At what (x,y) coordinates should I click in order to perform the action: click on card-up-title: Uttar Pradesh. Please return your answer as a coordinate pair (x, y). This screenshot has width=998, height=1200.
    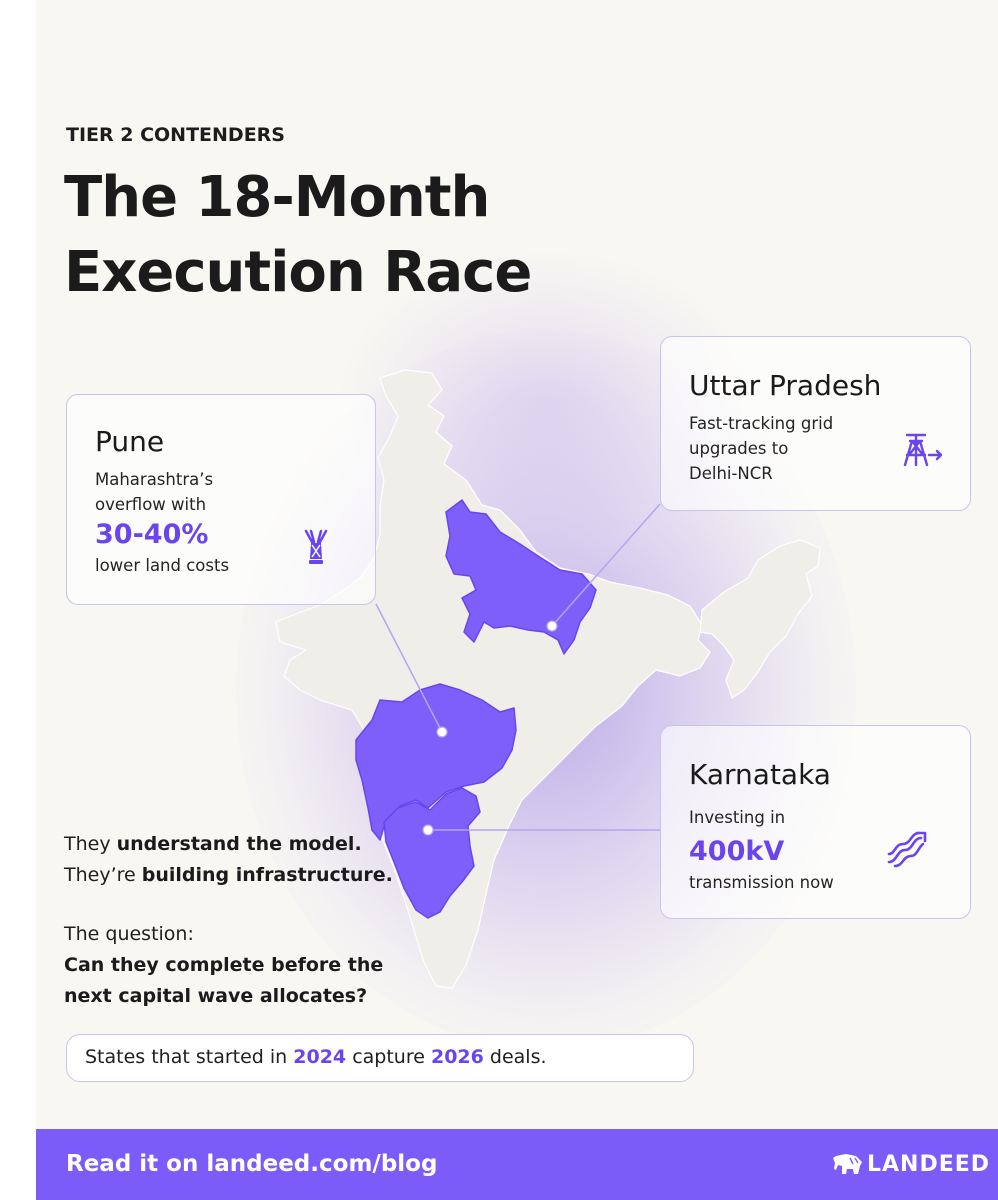
    Looking at the image, I should click on (785, 385).